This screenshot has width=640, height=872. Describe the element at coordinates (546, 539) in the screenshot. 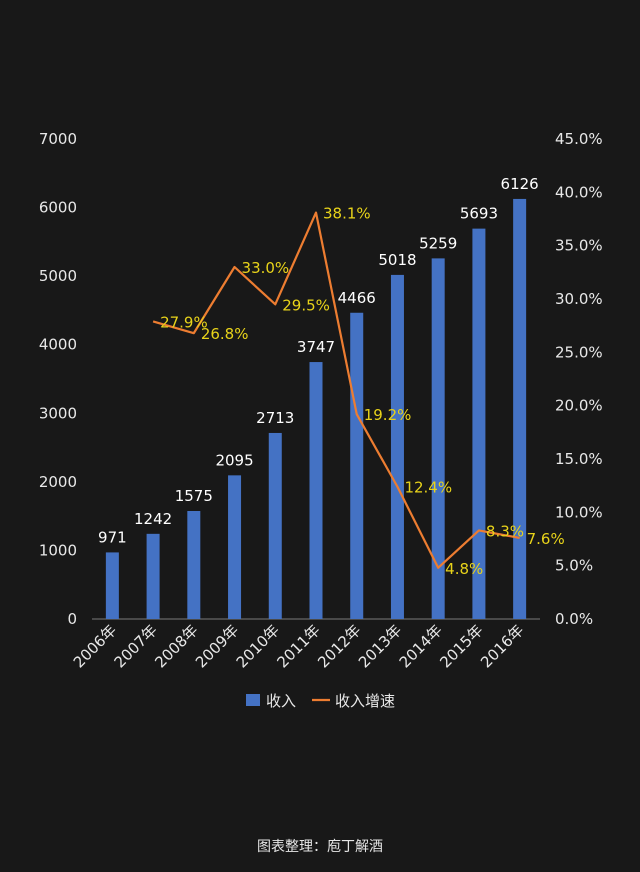

I see `growth-value-label: 7.6%` at that location.